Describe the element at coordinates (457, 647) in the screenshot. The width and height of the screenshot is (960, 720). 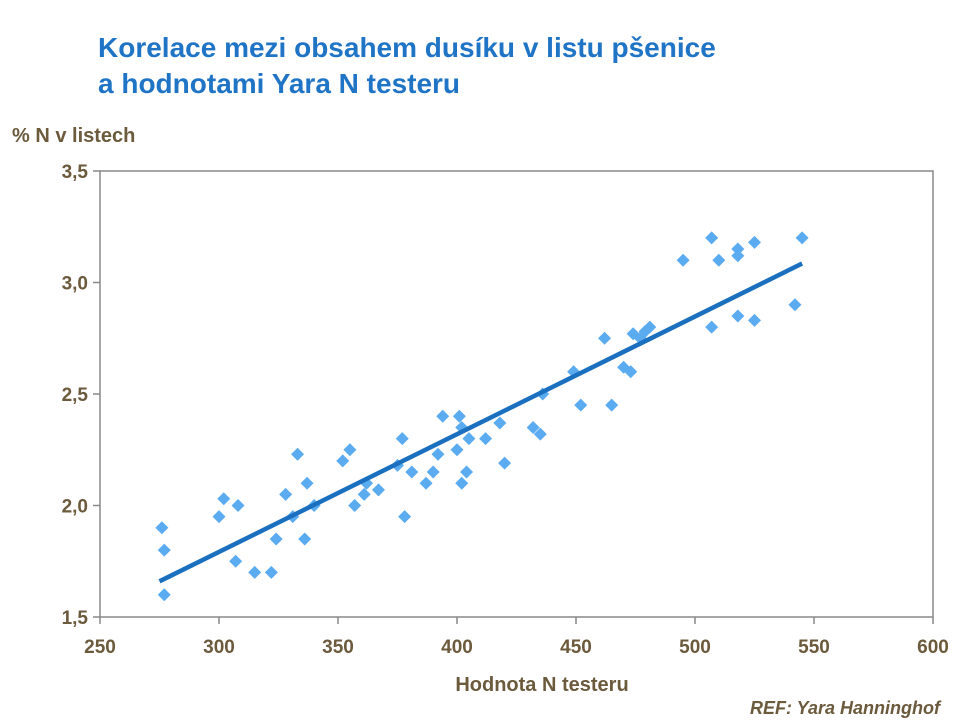
I see `x-tick-label: 400` at that location.